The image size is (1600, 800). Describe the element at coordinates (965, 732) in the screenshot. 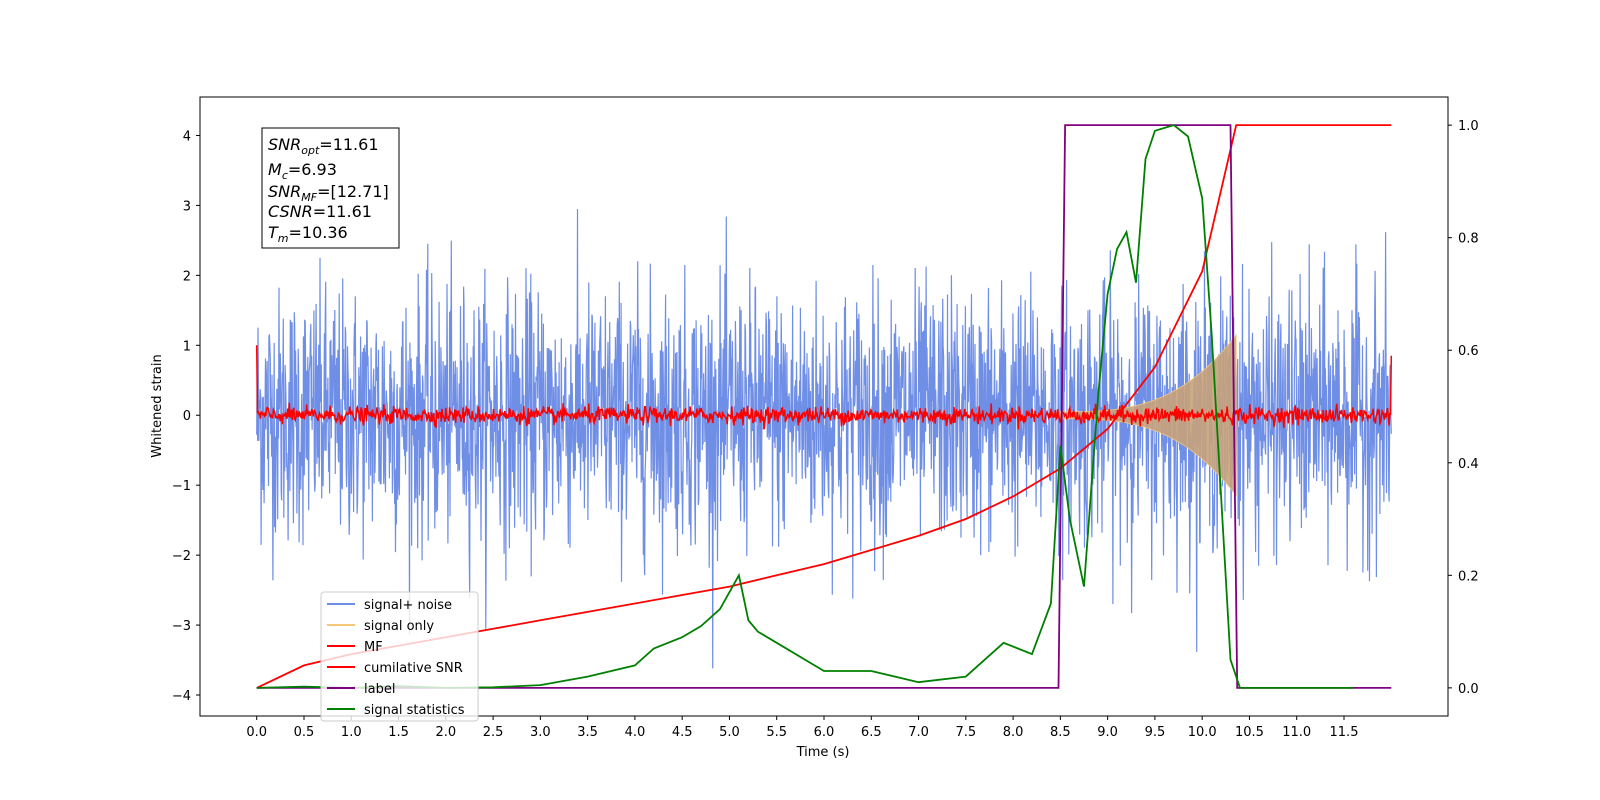

I see `x-tick-label: 7.5` at that location.